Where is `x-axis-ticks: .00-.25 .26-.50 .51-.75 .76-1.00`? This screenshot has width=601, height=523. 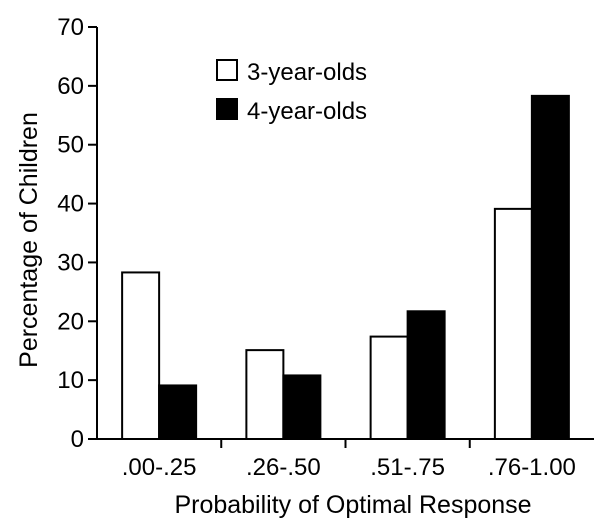 x-axis-ticks: .00-.25 .26-.50 .51-.75 .76-1.00 is located at coordinates (349, 460).